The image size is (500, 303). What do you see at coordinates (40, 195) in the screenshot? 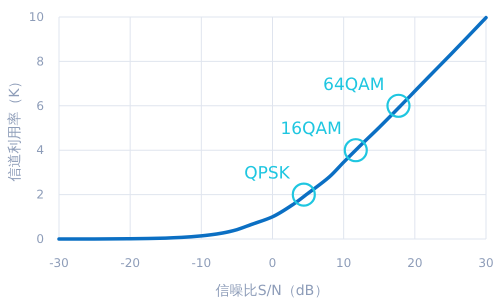
I see `y-tick-label: 2` at bounding box center [40, 195].